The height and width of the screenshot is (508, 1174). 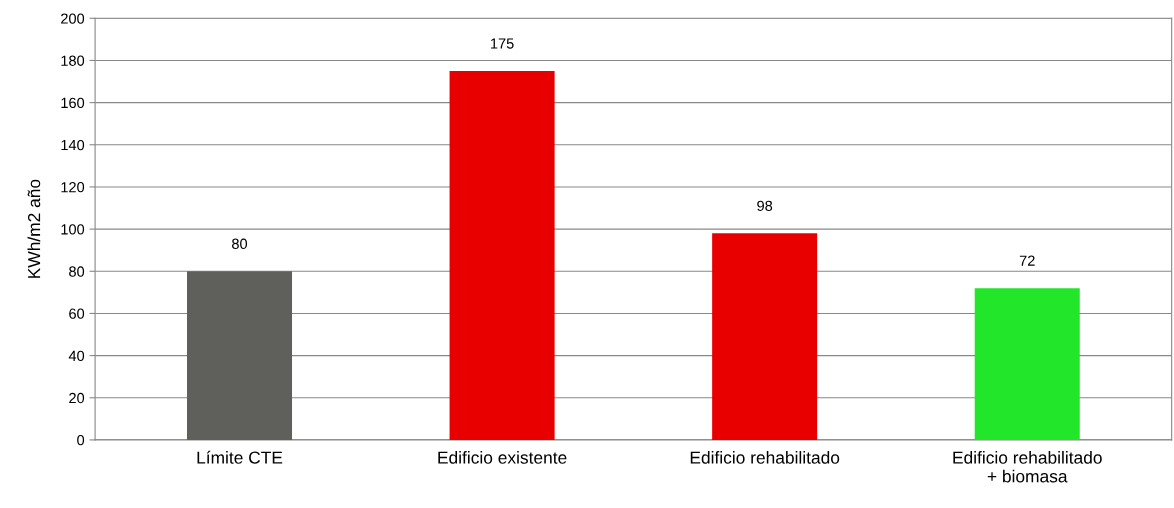 I want to click on y-tick-label: 120, so click(x=73, y=187).